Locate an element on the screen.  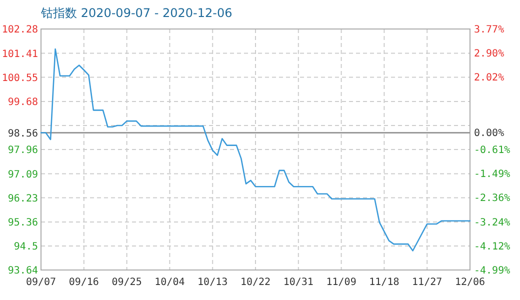
y-tick-label: 94.5 is located at coordinates (26, 247).